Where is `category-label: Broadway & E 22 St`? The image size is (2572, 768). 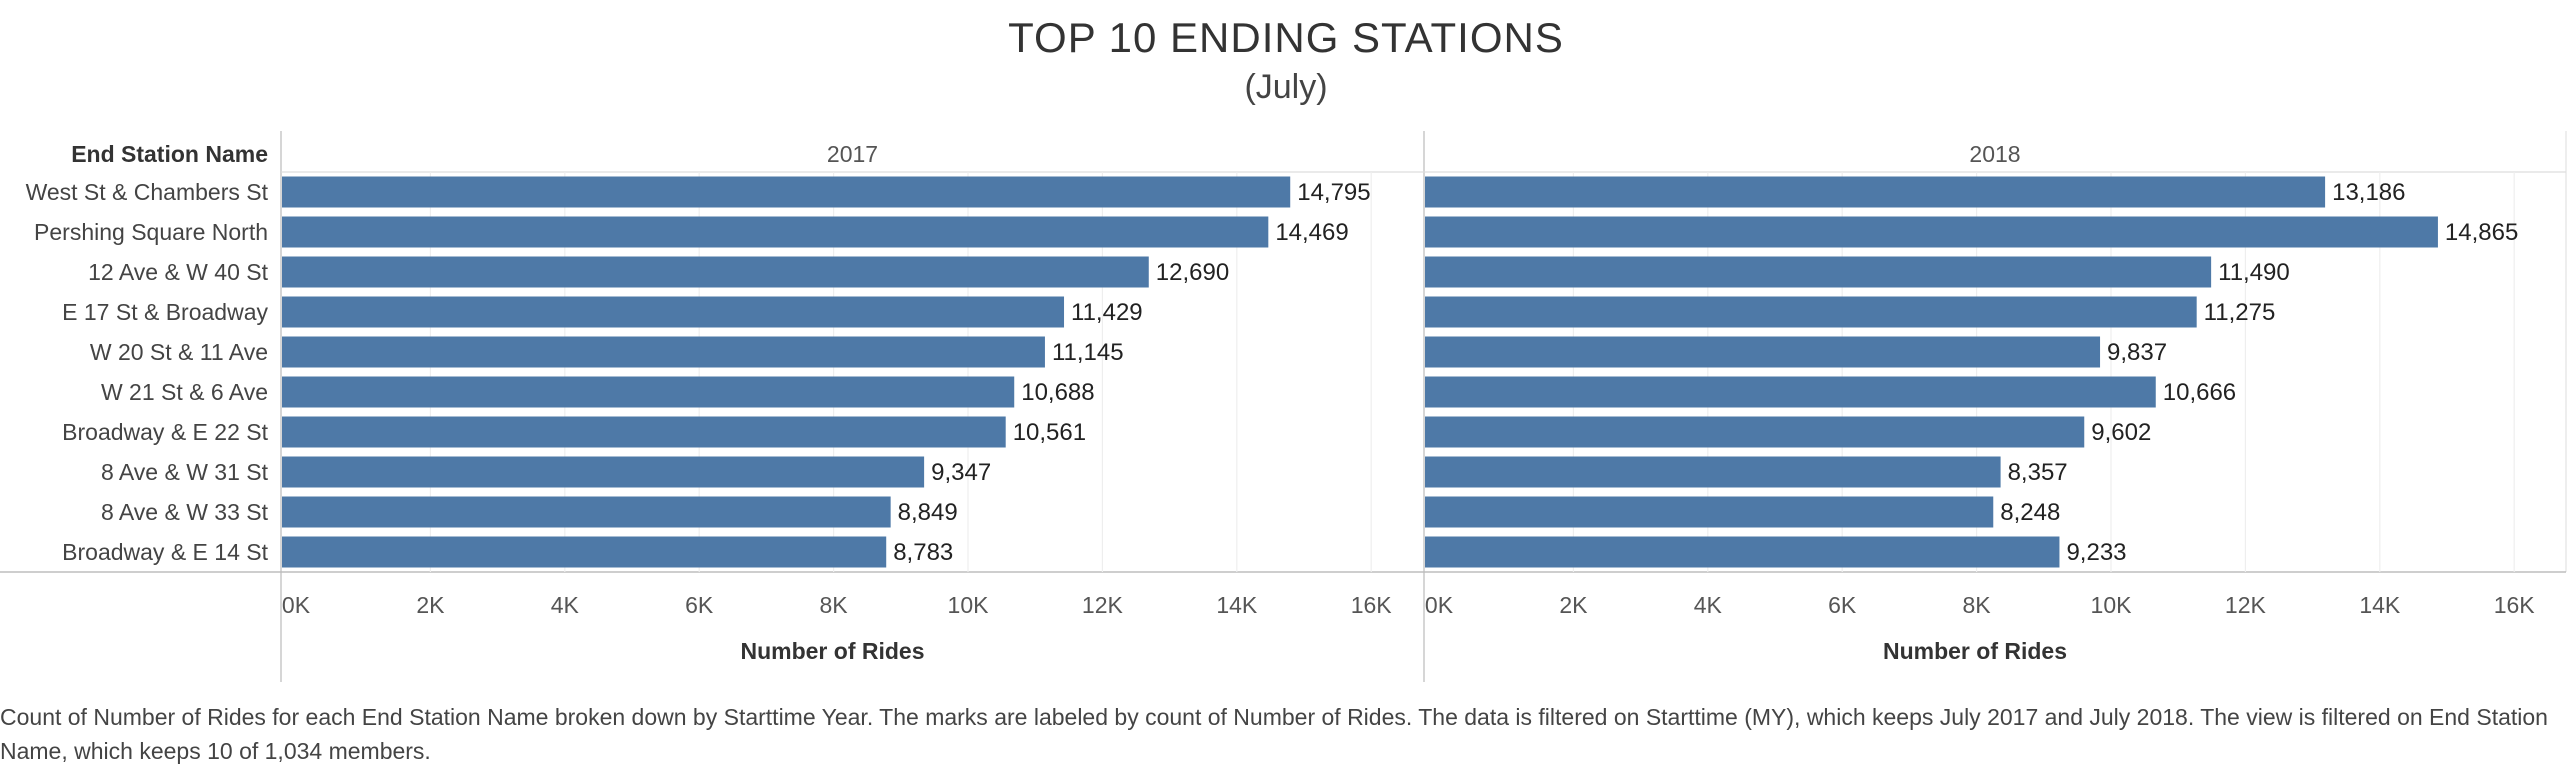 category-label: Broadway & E 22 St is located at coordinates (165, 432).